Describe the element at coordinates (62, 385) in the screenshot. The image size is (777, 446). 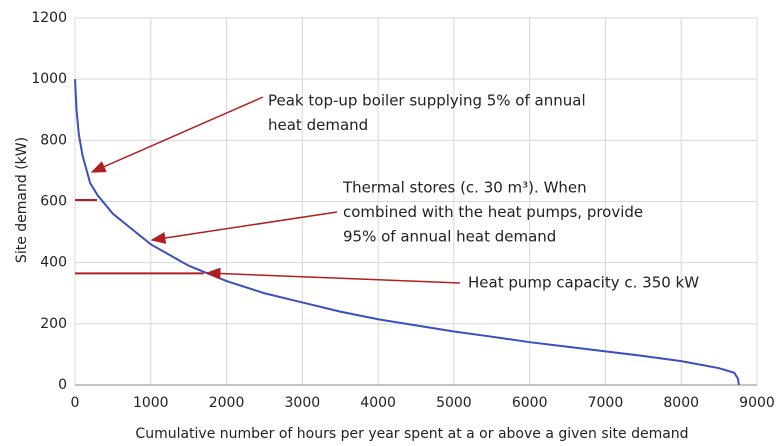
I see `y-tick-label: 0` at that location.